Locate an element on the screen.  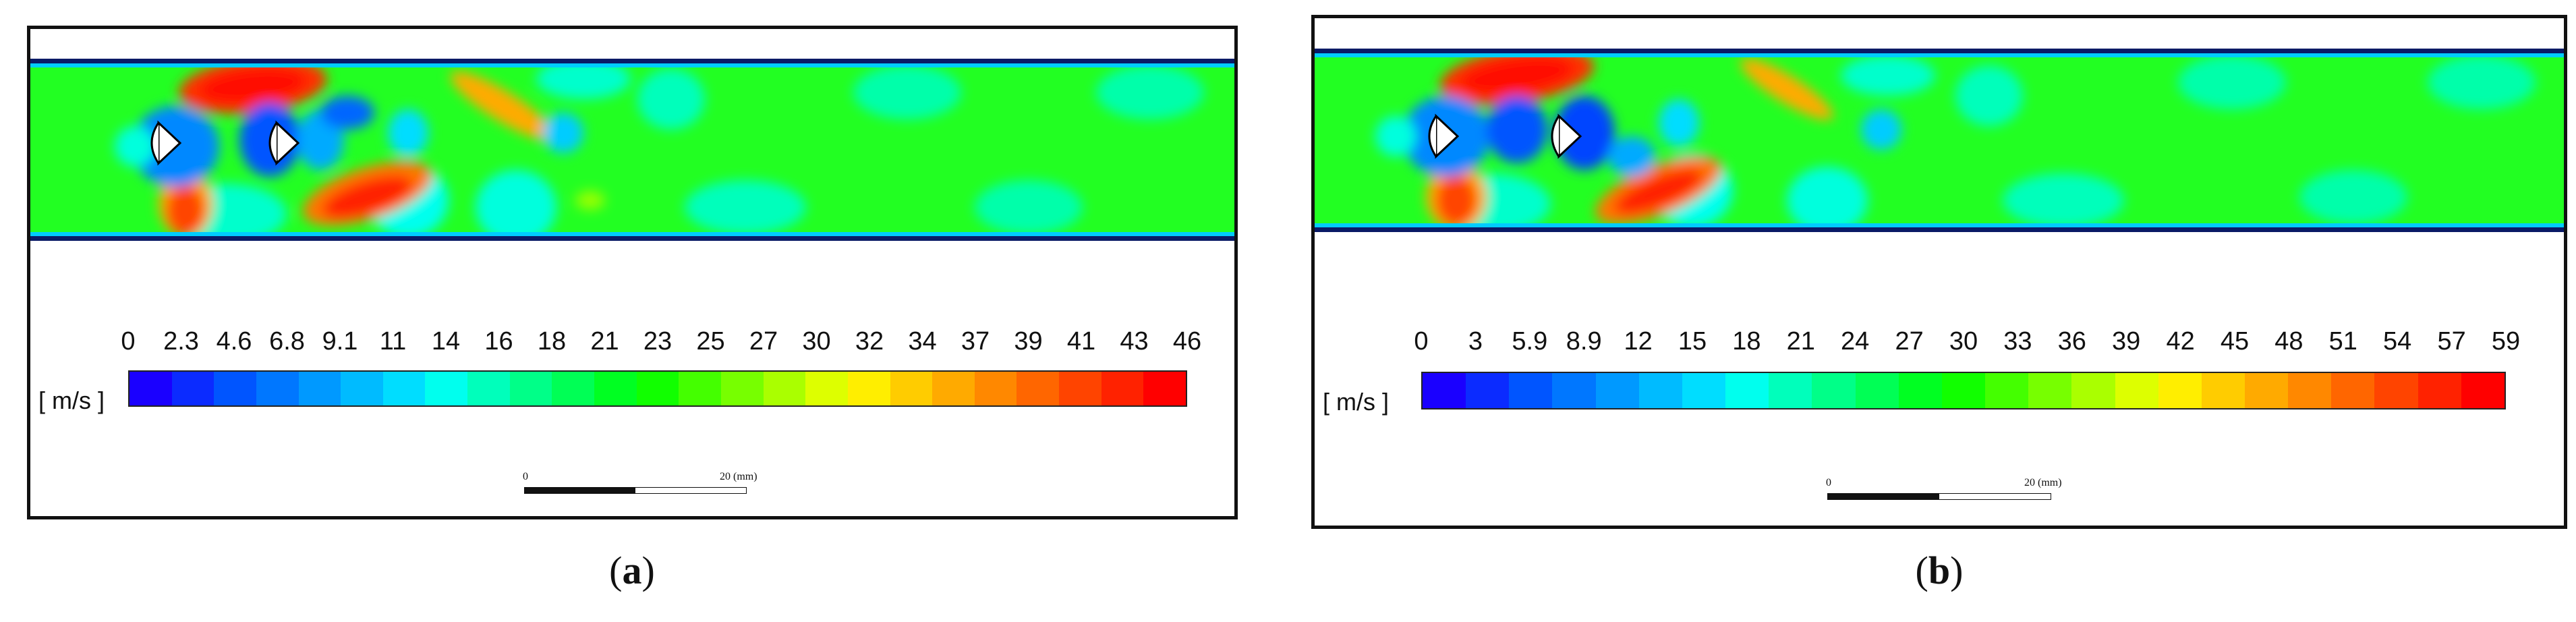
colorbar-tick: 12 is located at coordinates (1638, 341).